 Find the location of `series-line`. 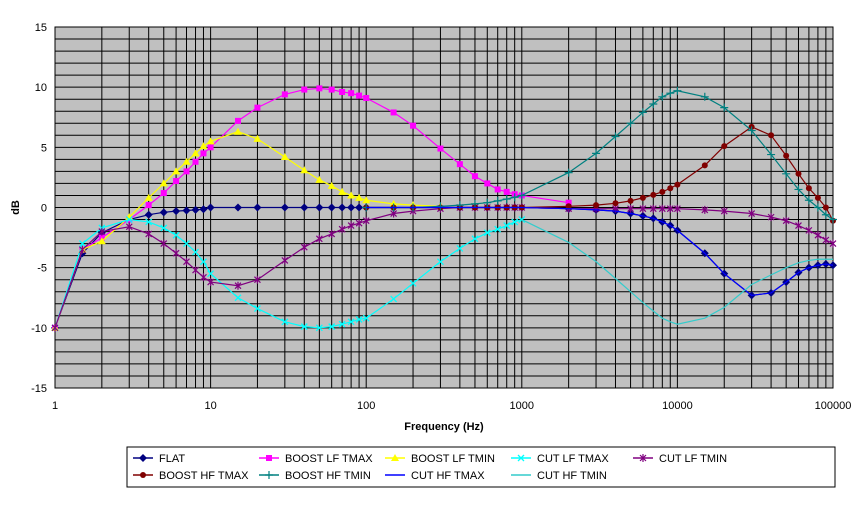

series-line is located at coordinates (600, 251).